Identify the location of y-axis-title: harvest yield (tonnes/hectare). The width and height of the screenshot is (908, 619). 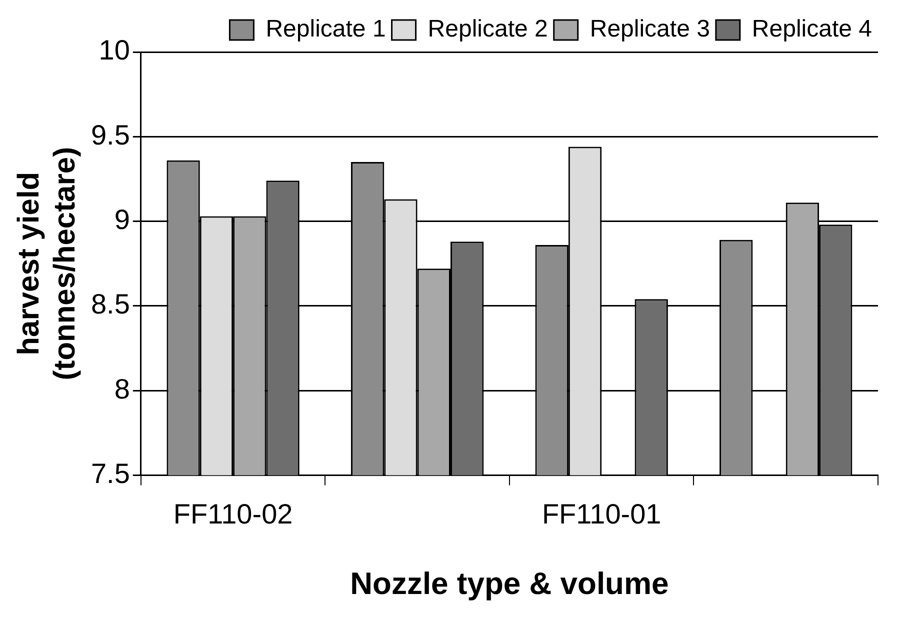
(47, 263).